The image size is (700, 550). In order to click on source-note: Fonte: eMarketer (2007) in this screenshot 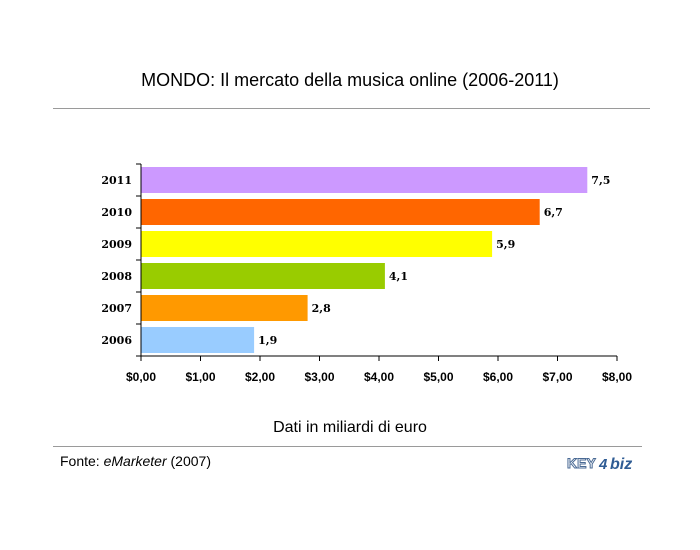, I will do `click(135, 461)`.